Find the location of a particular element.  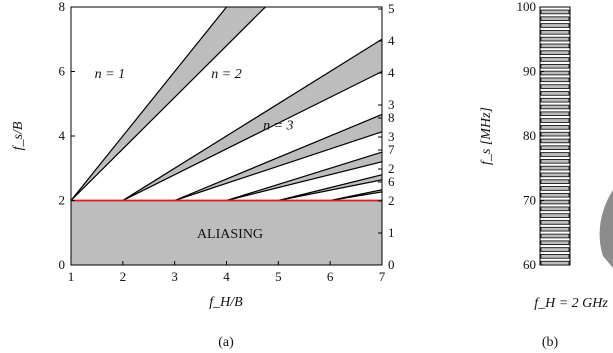

x-tick-label: 2 is located at coordinates (123, 276).